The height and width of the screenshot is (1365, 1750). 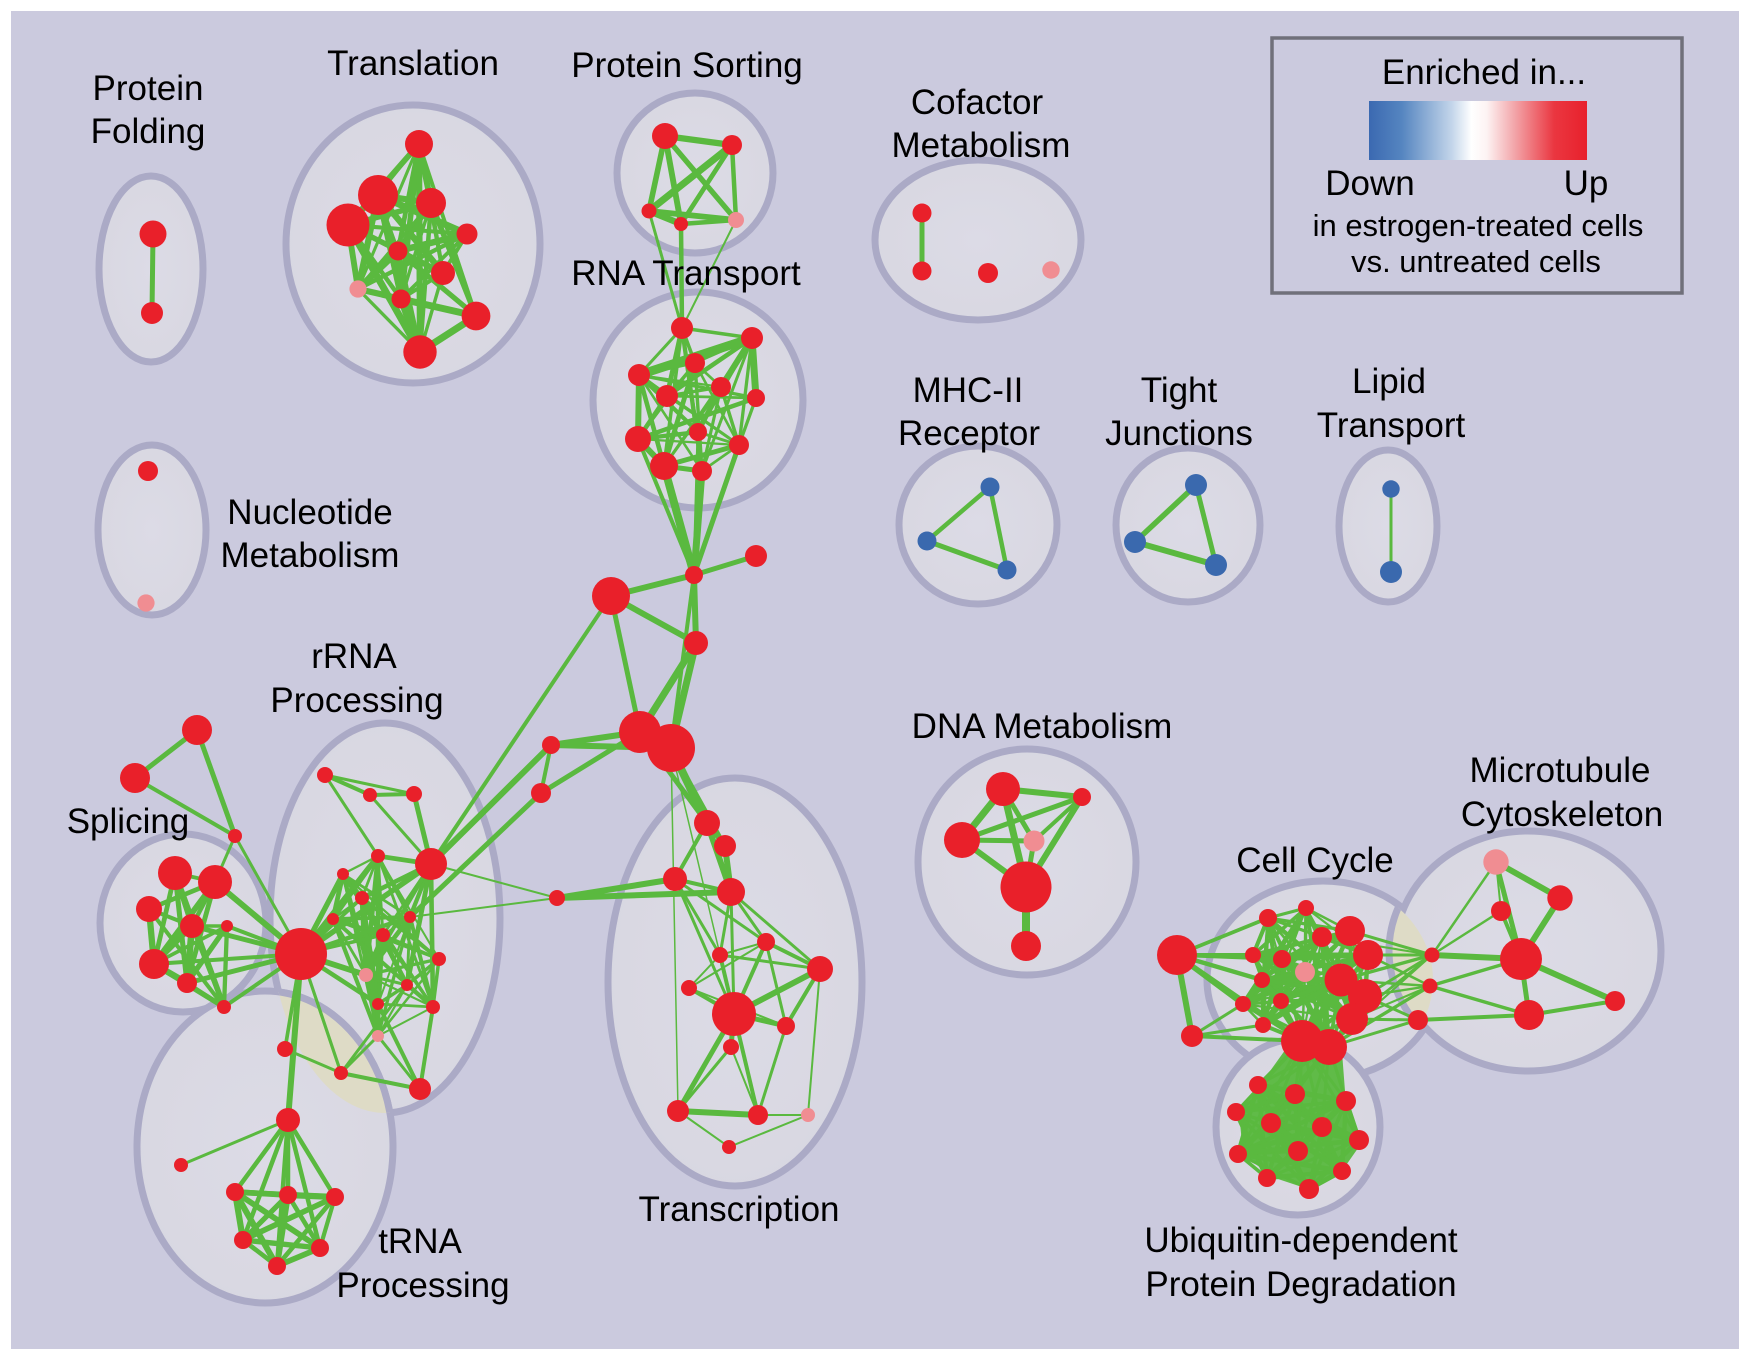 What do you see at coordinates (1478, 225) in the screenshot?
I see `svg-text: in estrogen-treated cells` at bounding box center [1478, 225].